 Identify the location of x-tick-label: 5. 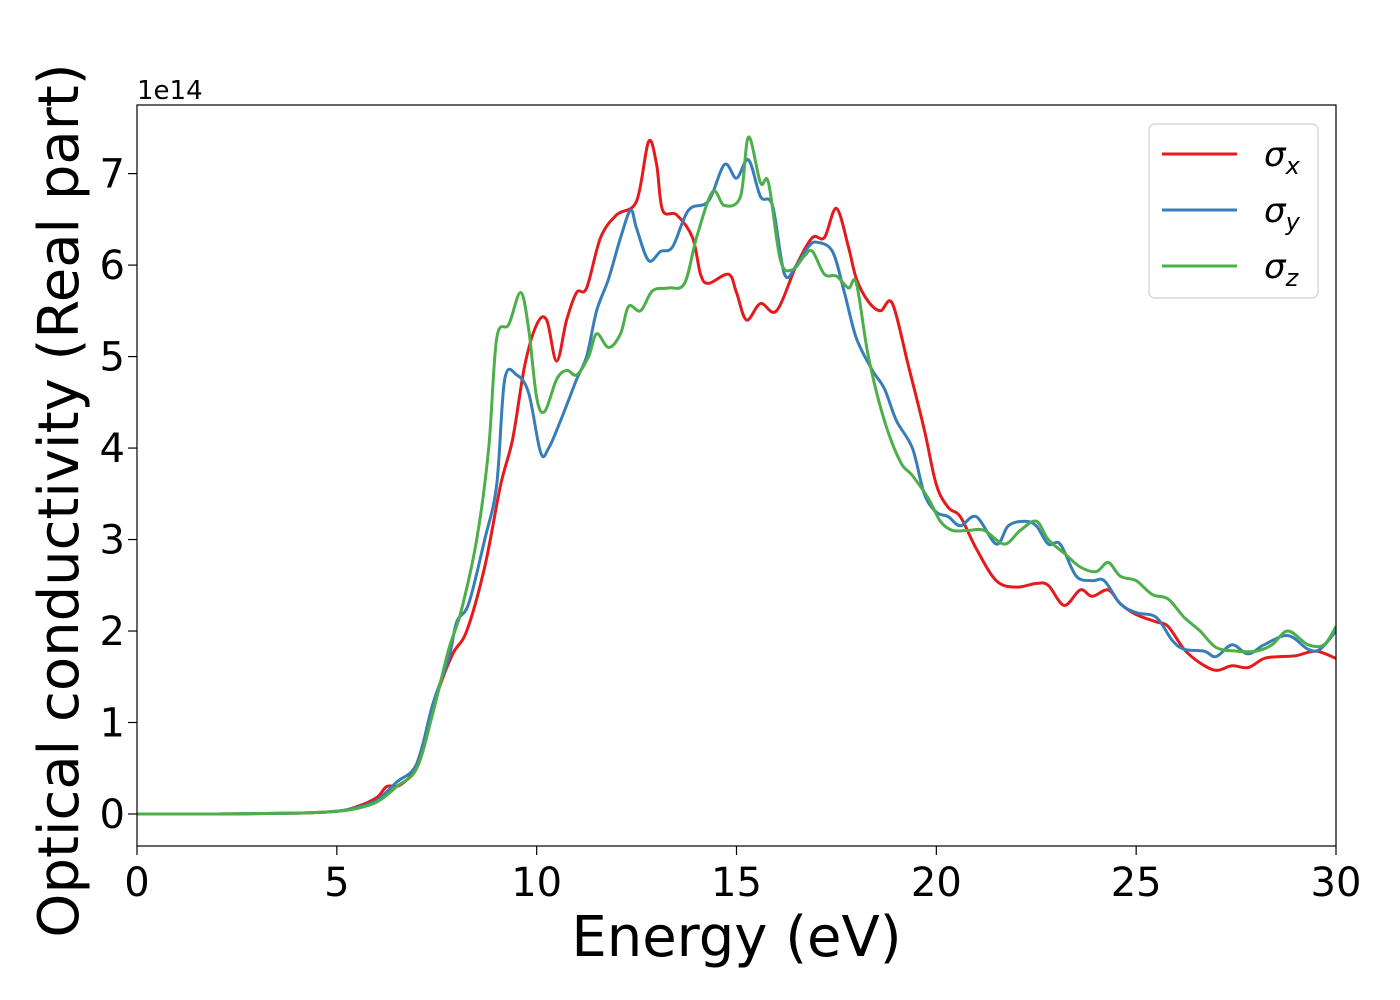
(336, 883).